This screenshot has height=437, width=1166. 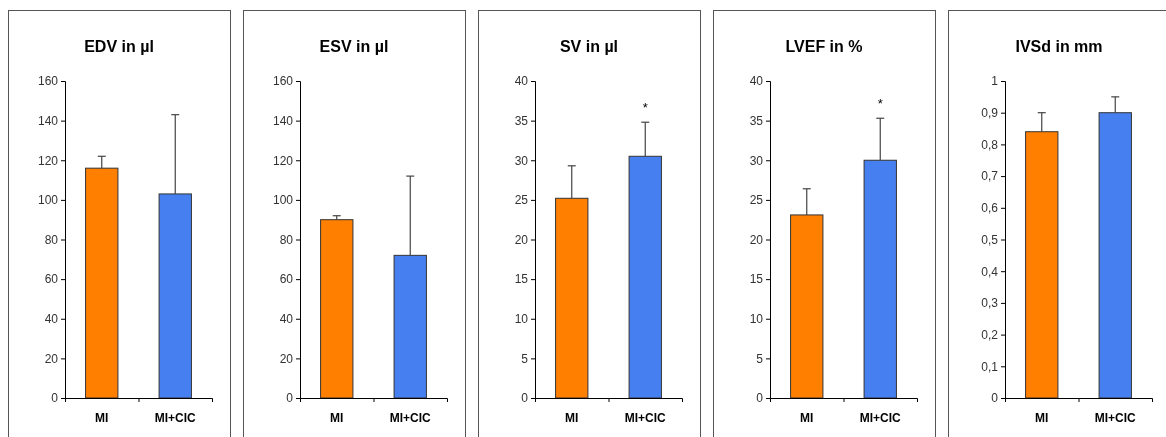 What do you see at coordinates (1059, 46) in the screenshot?
I see `chart-title: IVSd in mm` at bounding box center [1059, 46].